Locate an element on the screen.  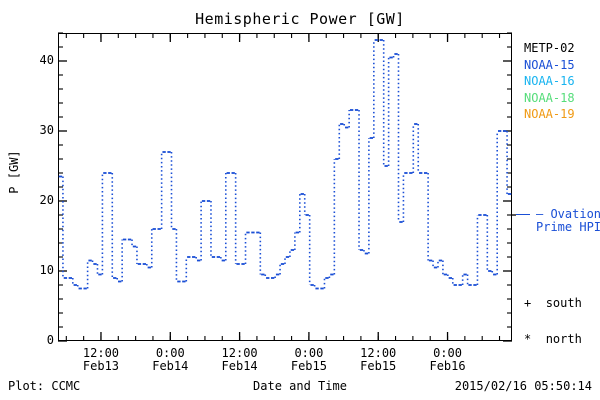
x-tick-label: 12:00 Feb14 is located at coordinates (240, 360).